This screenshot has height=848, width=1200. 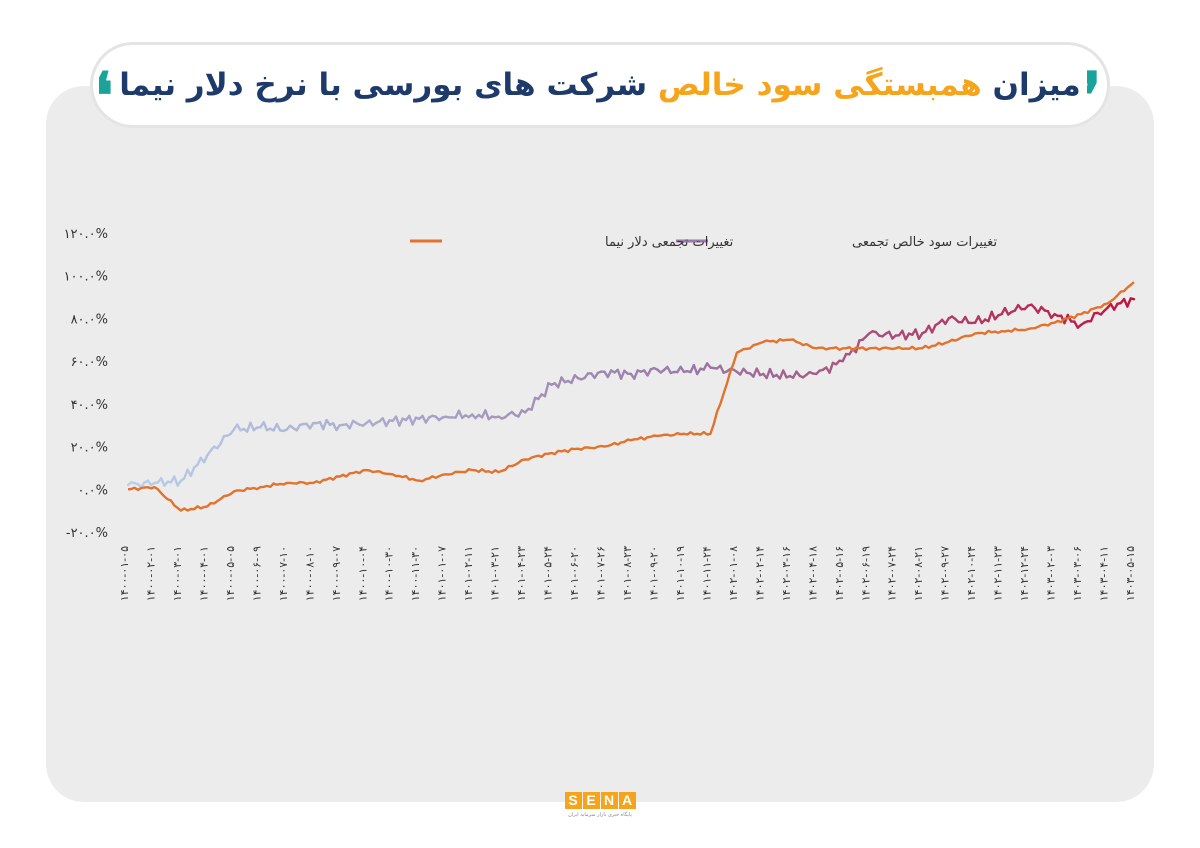 I want to click on x-tick-label: ۱۴۰۱-۰۸-۲۳, so click(x=627, y=573).